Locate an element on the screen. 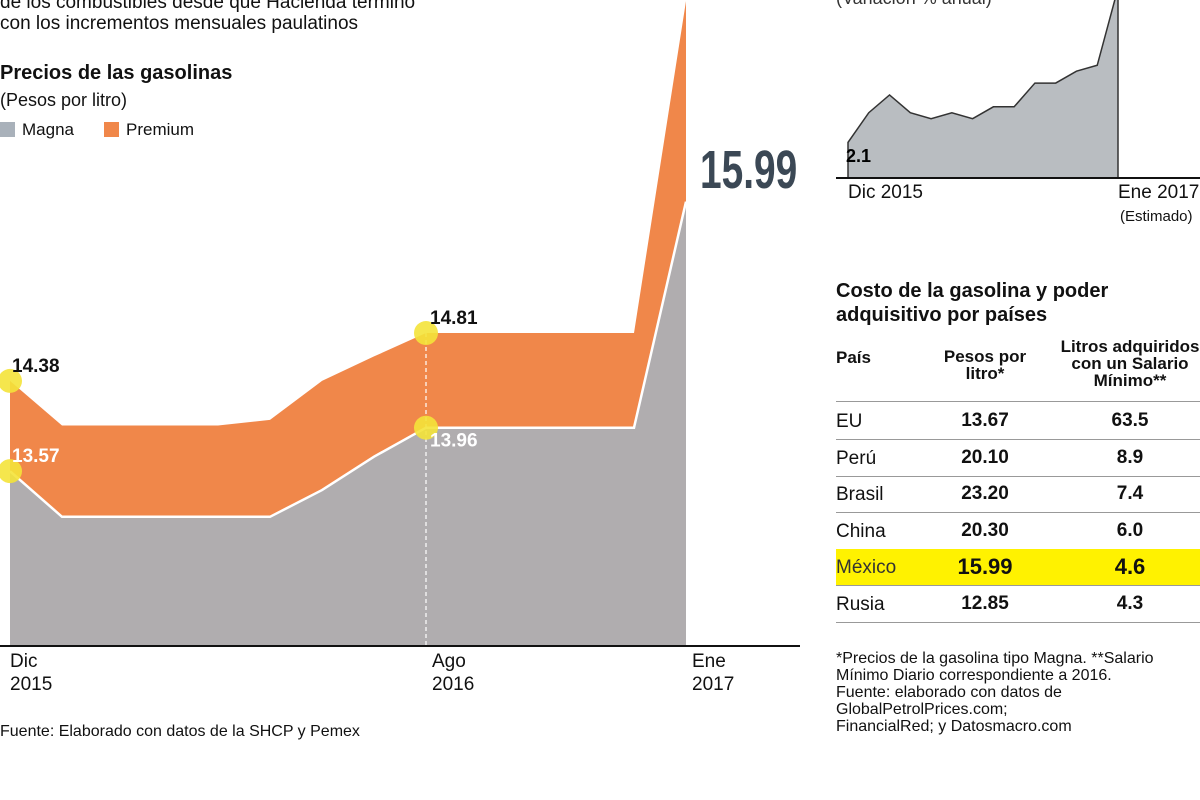  legend-label: Premium is located at coordinates (160, 129).